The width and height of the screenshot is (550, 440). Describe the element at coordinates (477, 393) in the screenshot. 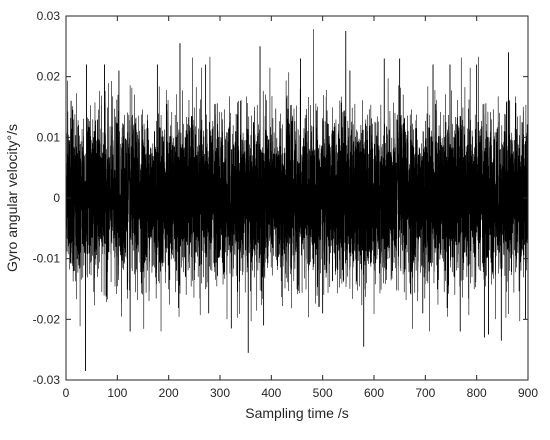

I see `x-tick-label: 800` at that location.